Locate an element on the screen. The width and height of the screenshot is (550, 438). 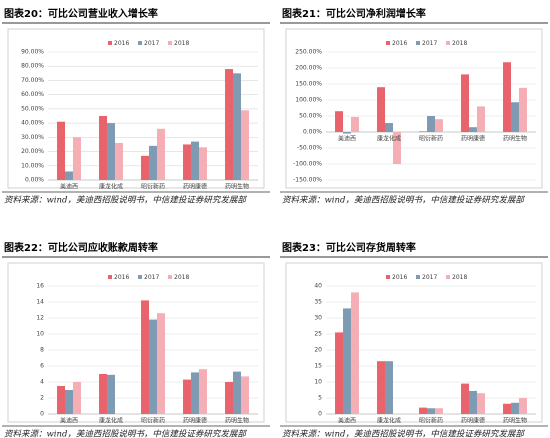
y-tick-label: 8 is located at coordinates (42, 350).